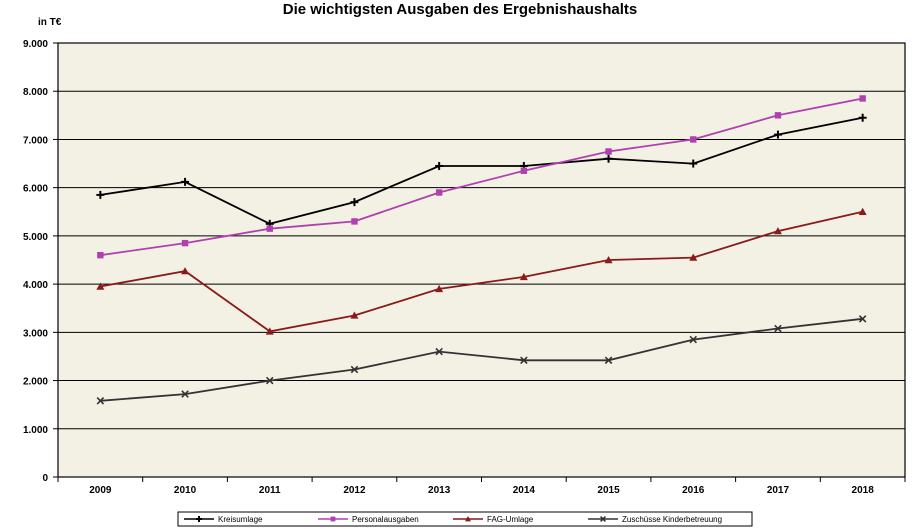  Describe the element at coordinates (35, 140) in the screenshot. I see `y-tick-label: 7.000` at that location.